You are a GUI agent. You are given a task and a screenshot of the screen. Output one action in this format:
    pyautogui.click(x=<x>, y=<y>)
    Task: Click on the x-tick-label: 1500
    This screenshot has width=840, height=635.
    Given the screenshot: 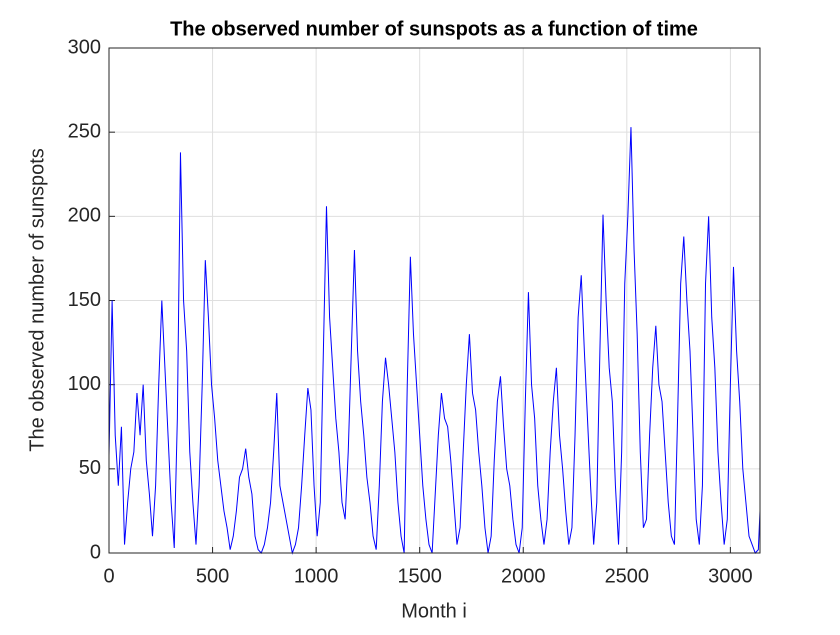 What is the action you would take?
    pyautogui.click(x=419, y=576)
    